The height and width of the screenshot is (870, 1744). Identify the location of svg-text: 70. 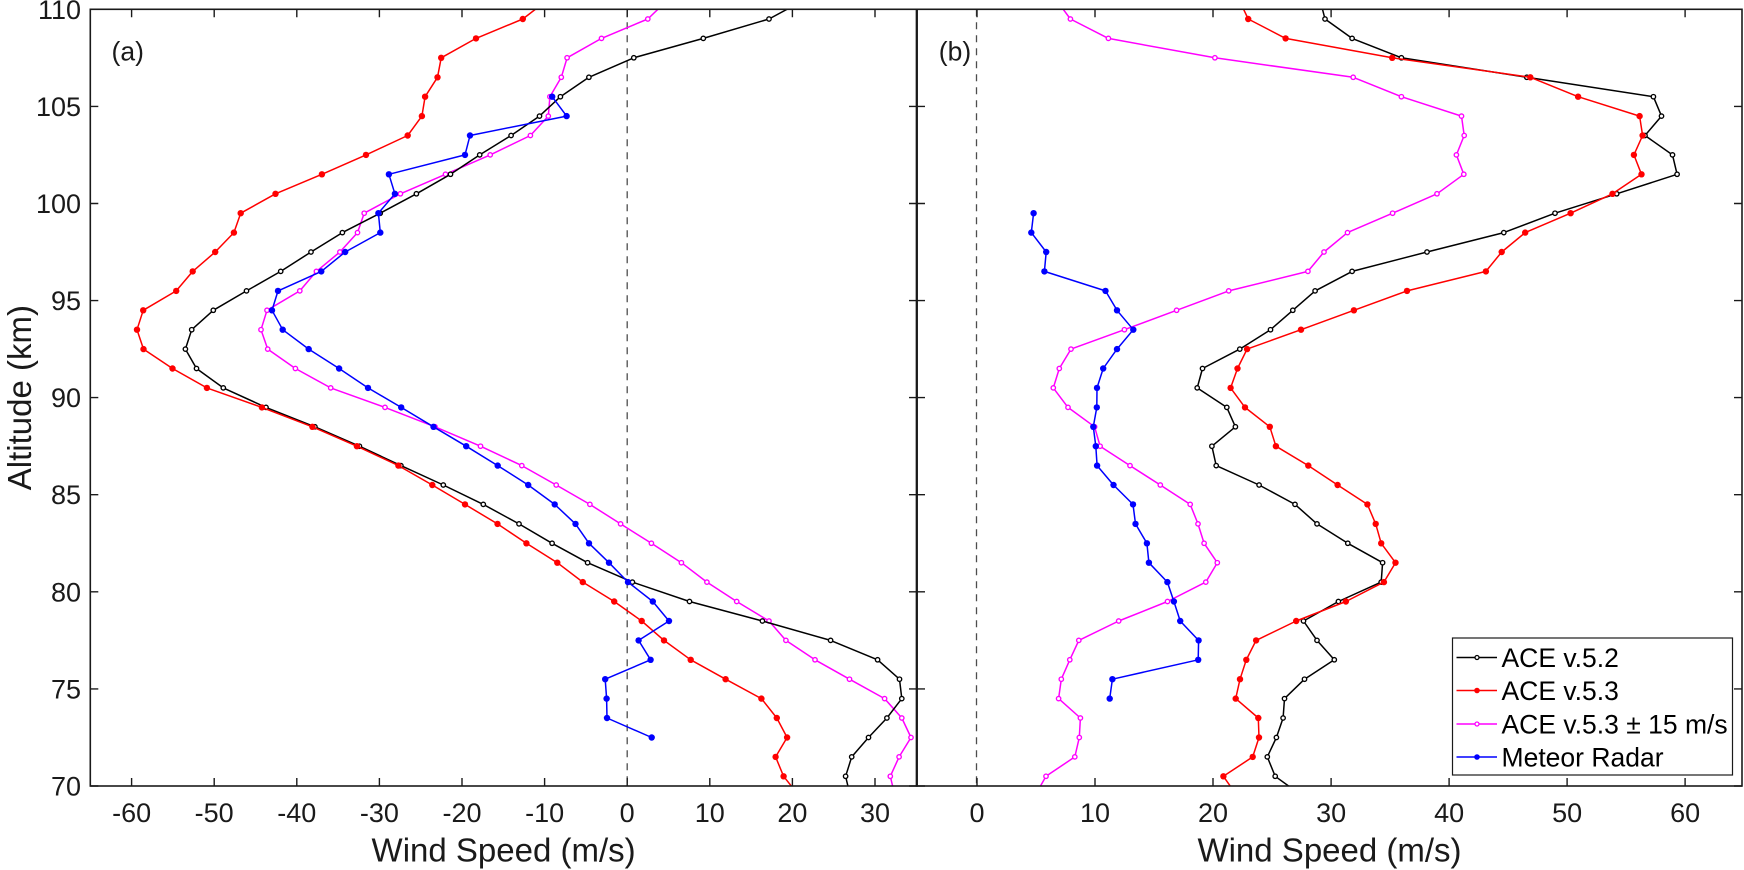
(66, 787).